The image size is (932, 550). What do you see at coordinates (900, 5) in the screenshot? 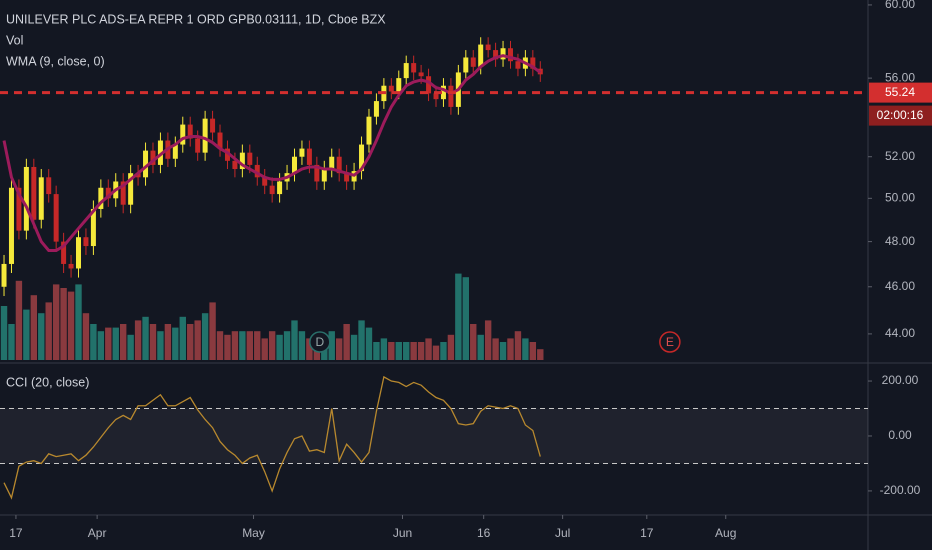
I see `y-tick-label: 60.00` at bounding box center [900, 5].